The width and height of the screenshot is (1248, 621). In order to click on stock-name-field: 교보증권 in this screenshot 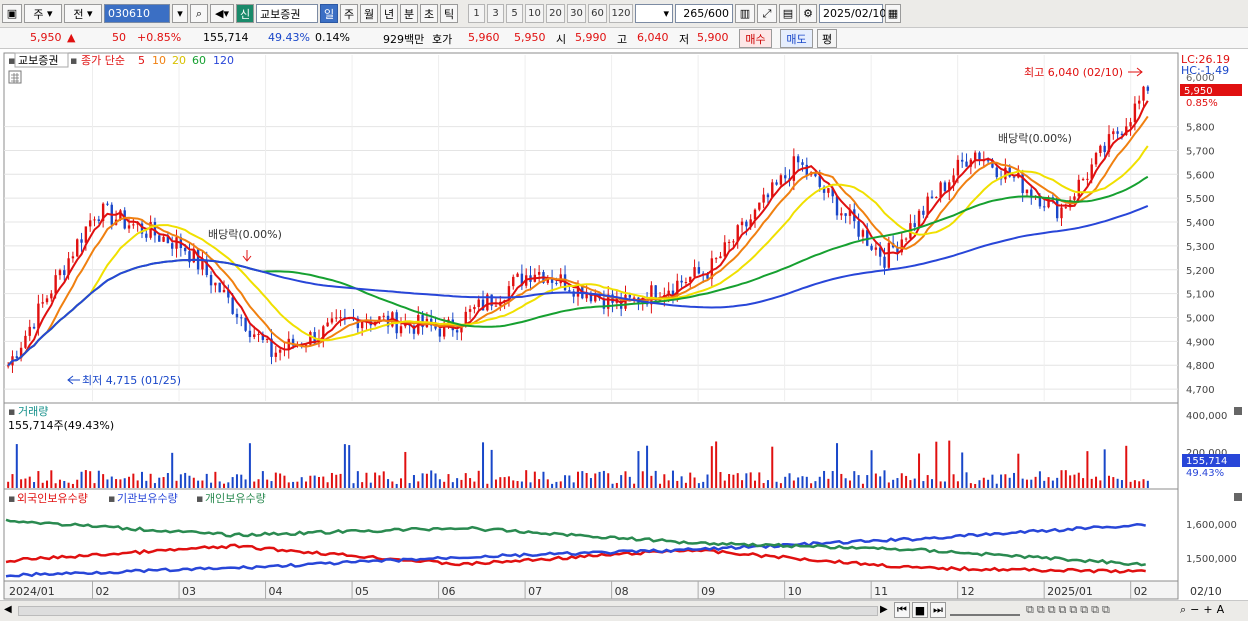, I will do `click(287, 13)`.